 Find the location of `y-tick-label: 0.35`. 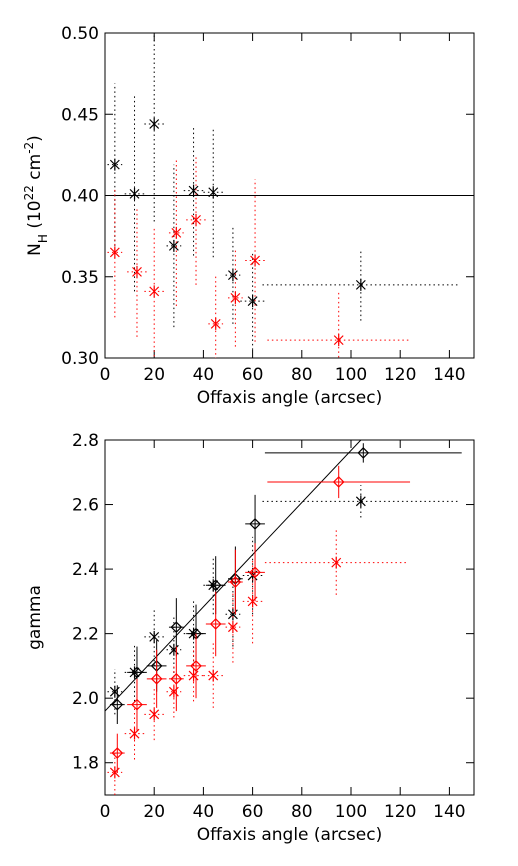

y-tick-label: 0.35 is located at coordinates (80, 278).